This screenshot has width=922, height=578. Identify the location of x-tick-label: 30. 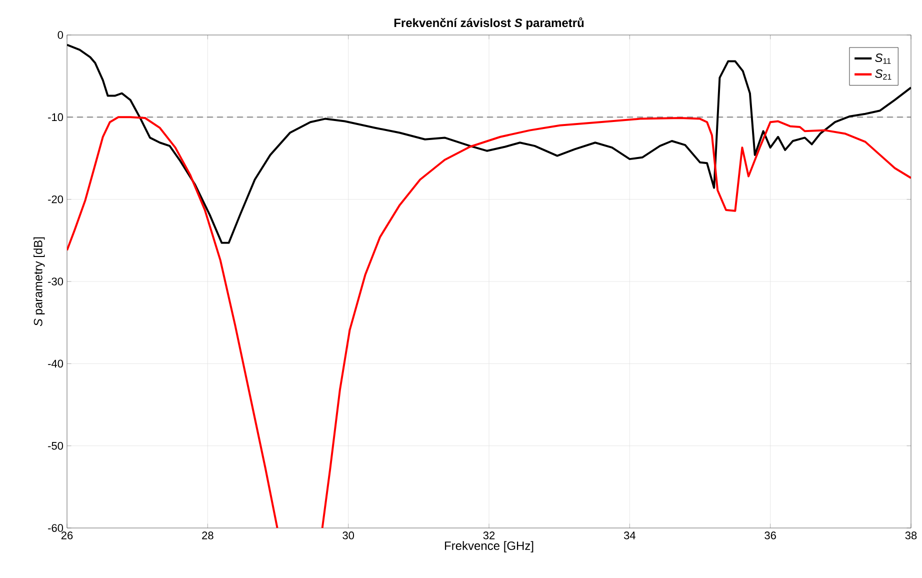
(348, 536).